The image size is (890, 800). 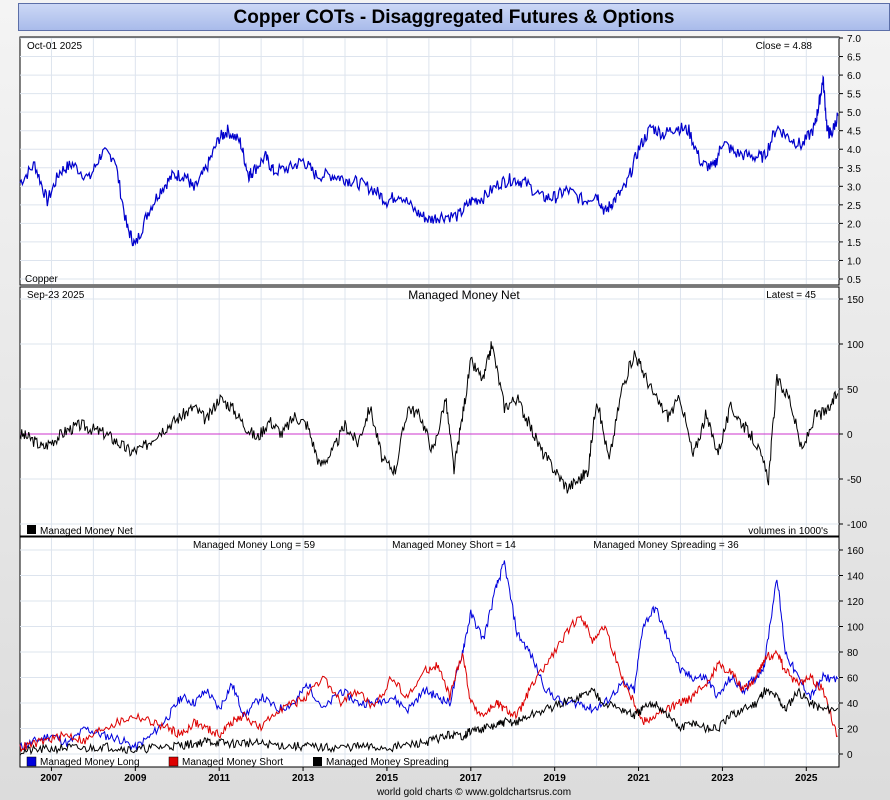 What do you see at coordinates (464, 295) in the screenshot?
I see `net-title: Managed Money Net` at bounding box center [464, 295].